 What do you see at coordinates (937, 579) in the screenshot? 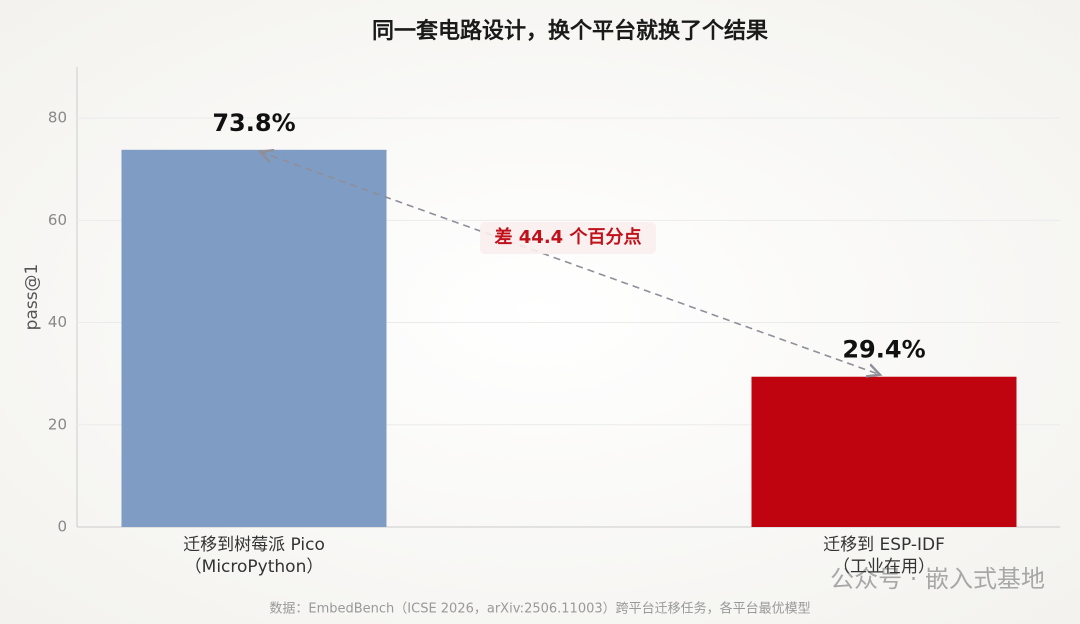
I see `watermark: 公众号 · 嵌入式基地` at bounding box center [937, 579].